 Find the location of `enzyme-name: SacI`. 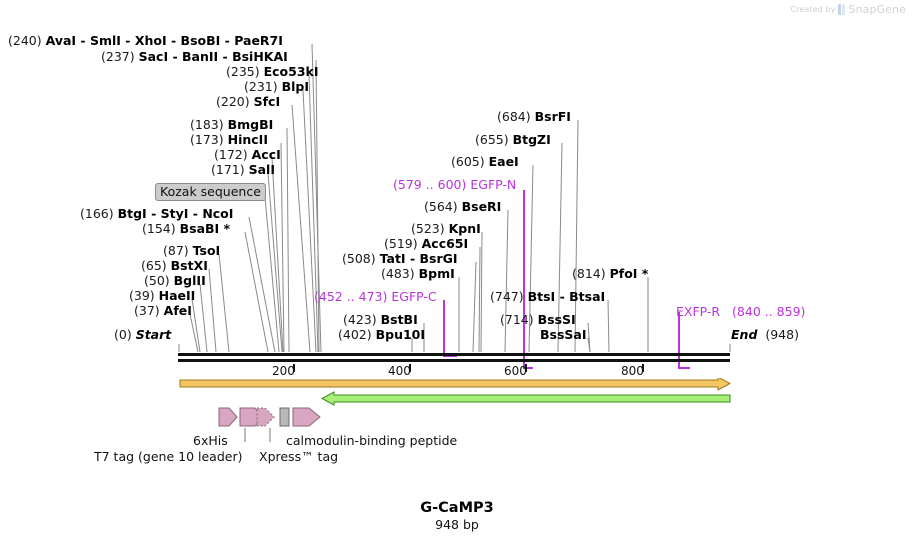

enzyme-name: SacI is located at coordinates (153, 56).